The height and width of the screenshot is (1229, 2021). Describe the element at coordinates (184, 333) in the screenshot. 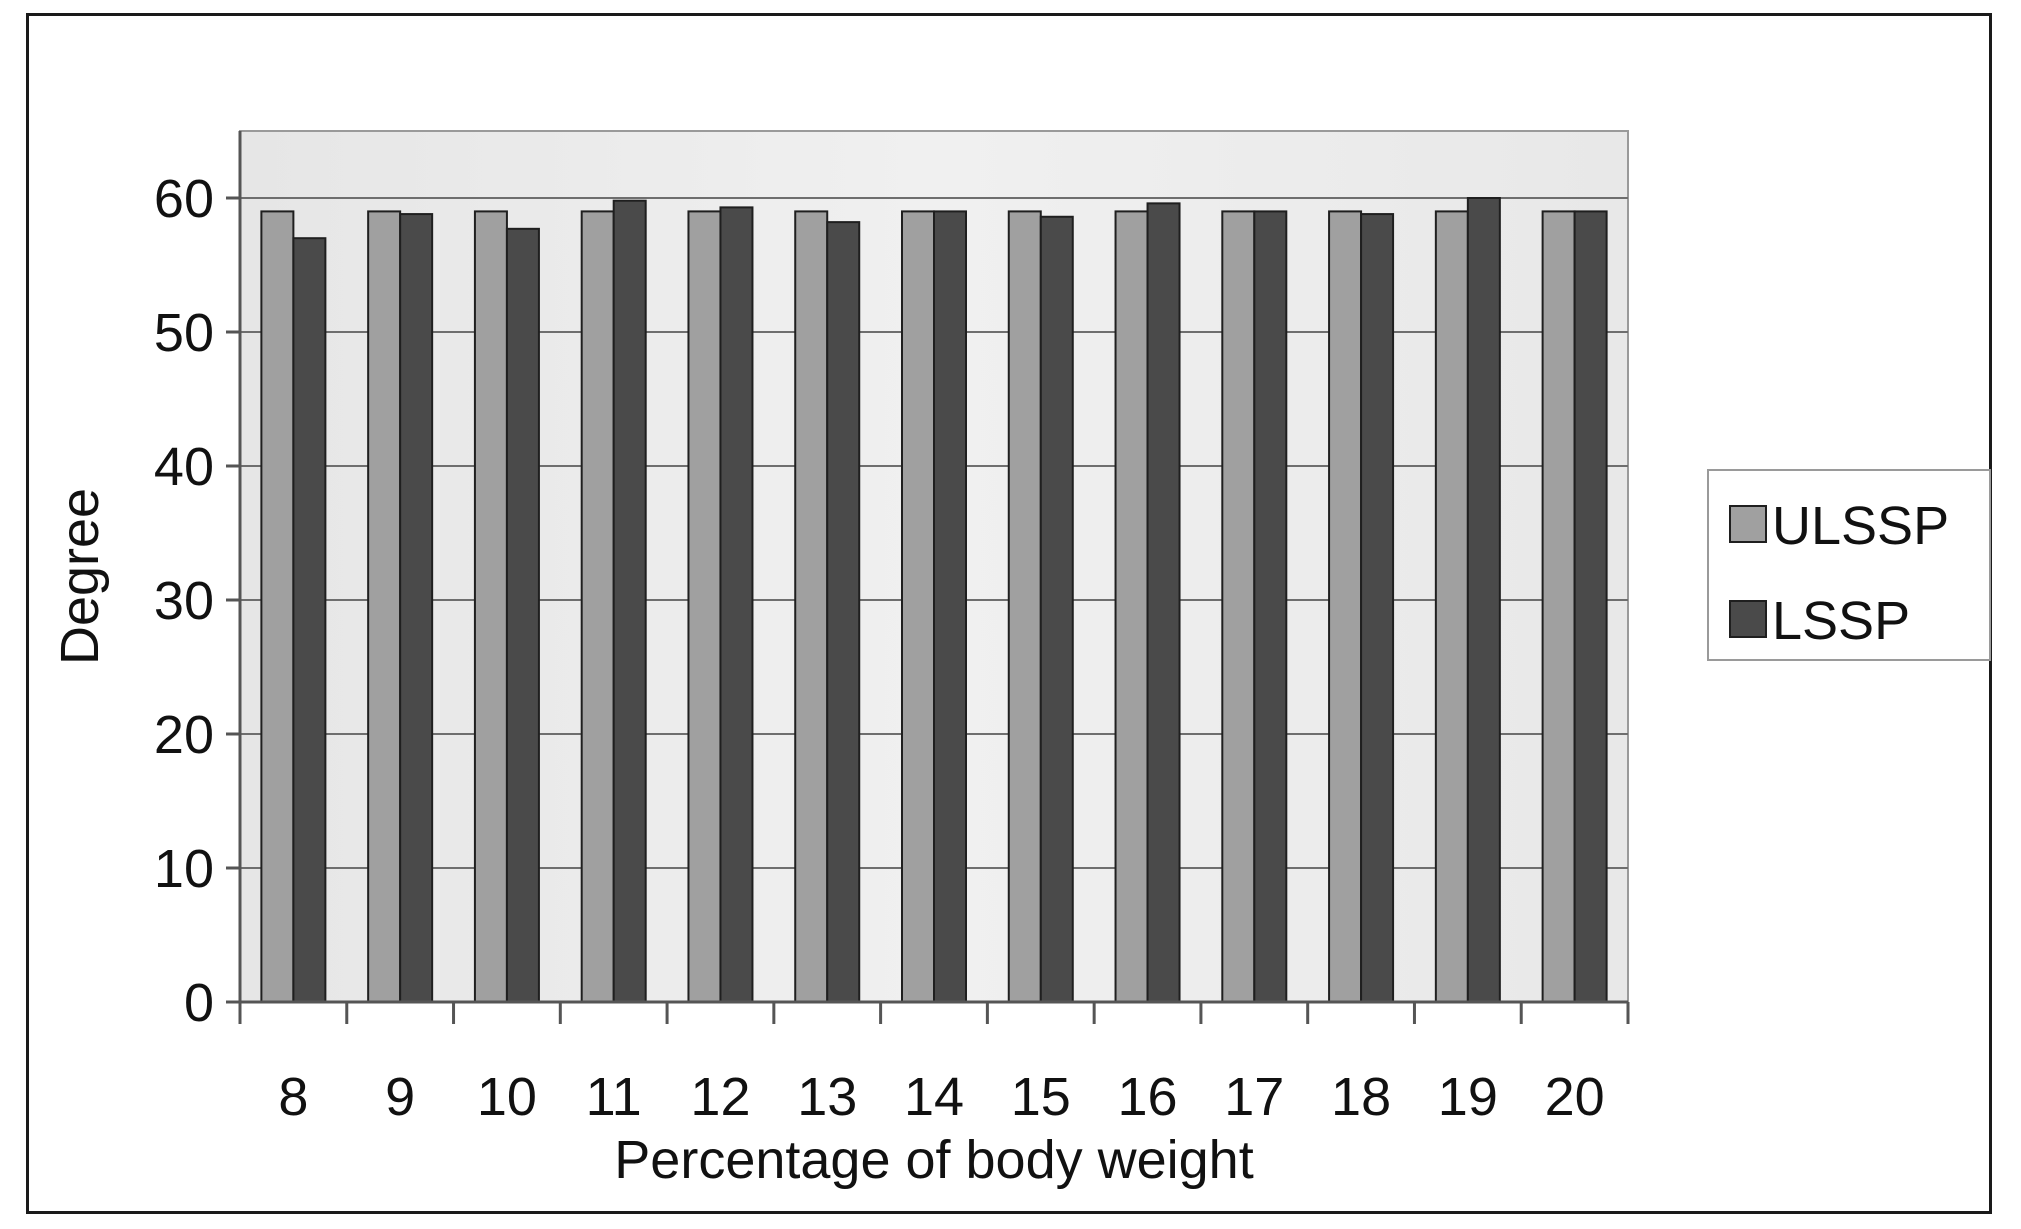

I see `y-tick-label: 50` at that location.